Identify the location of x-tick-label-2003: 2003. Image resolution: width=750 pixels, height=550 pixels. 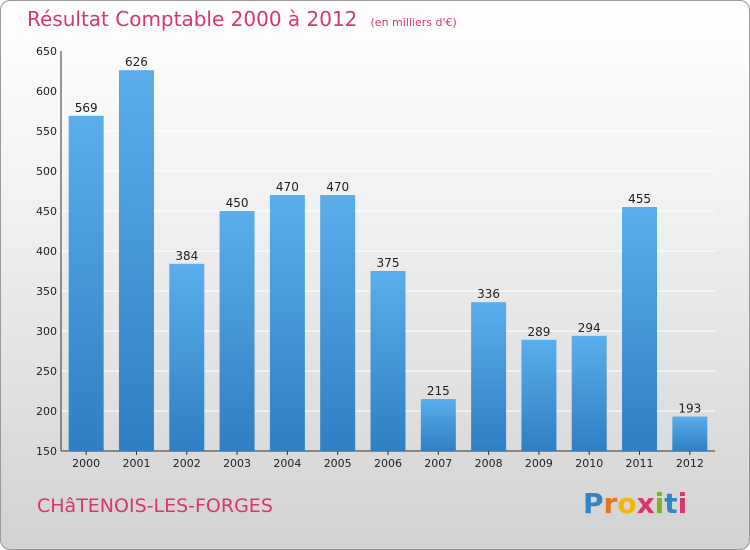
(237, 463).